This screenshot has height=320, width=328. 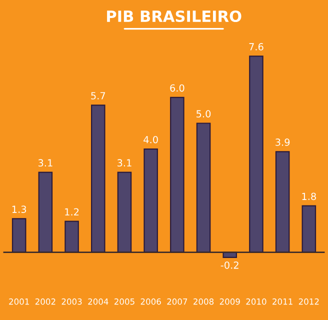 What do you see at coordinates (124, 301) in the screenshot?
I see `x-tick-label: 2005` at bounding box center [124, 301].